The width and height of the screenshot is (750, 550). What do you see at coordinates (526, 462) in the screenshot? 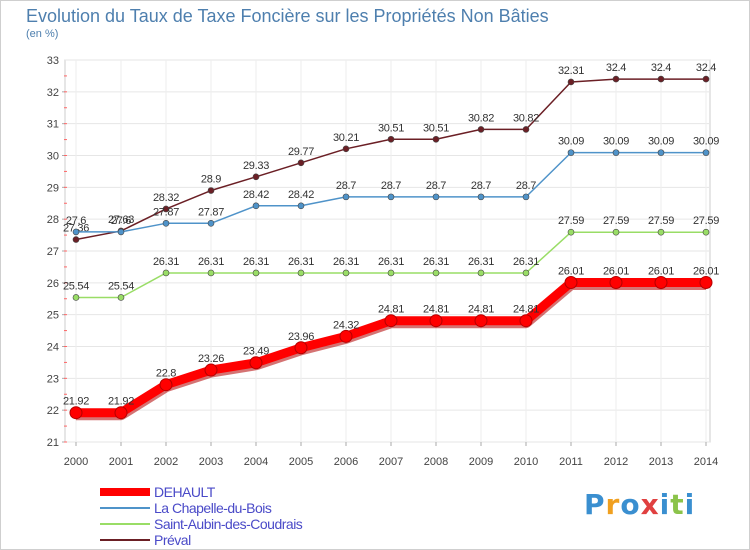
I see `x-tick-label: 2010` at bounding box center [526, 462].